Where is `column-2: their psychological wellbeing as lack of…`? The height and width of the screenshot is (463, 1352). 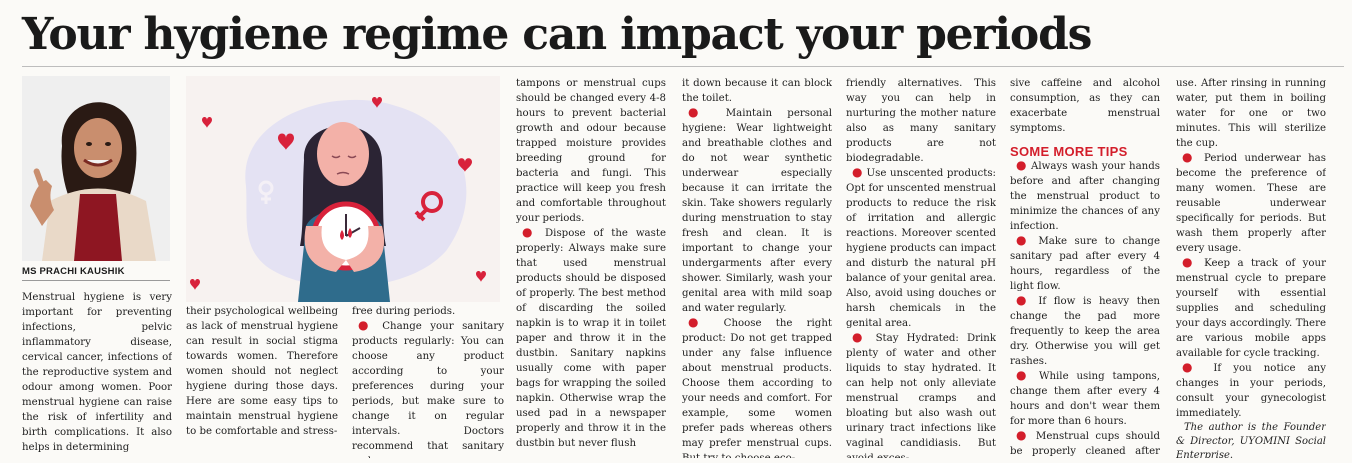
column-2: their psychological wellbeing as lack of… is located at coordinates (262, 381).